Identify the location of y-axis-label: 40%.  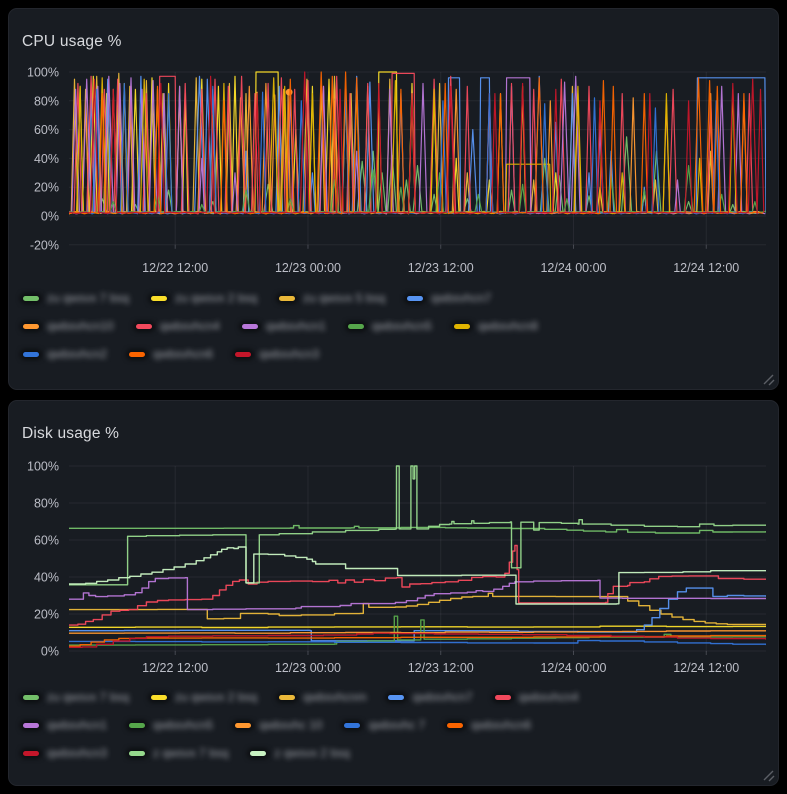
(46, 159).